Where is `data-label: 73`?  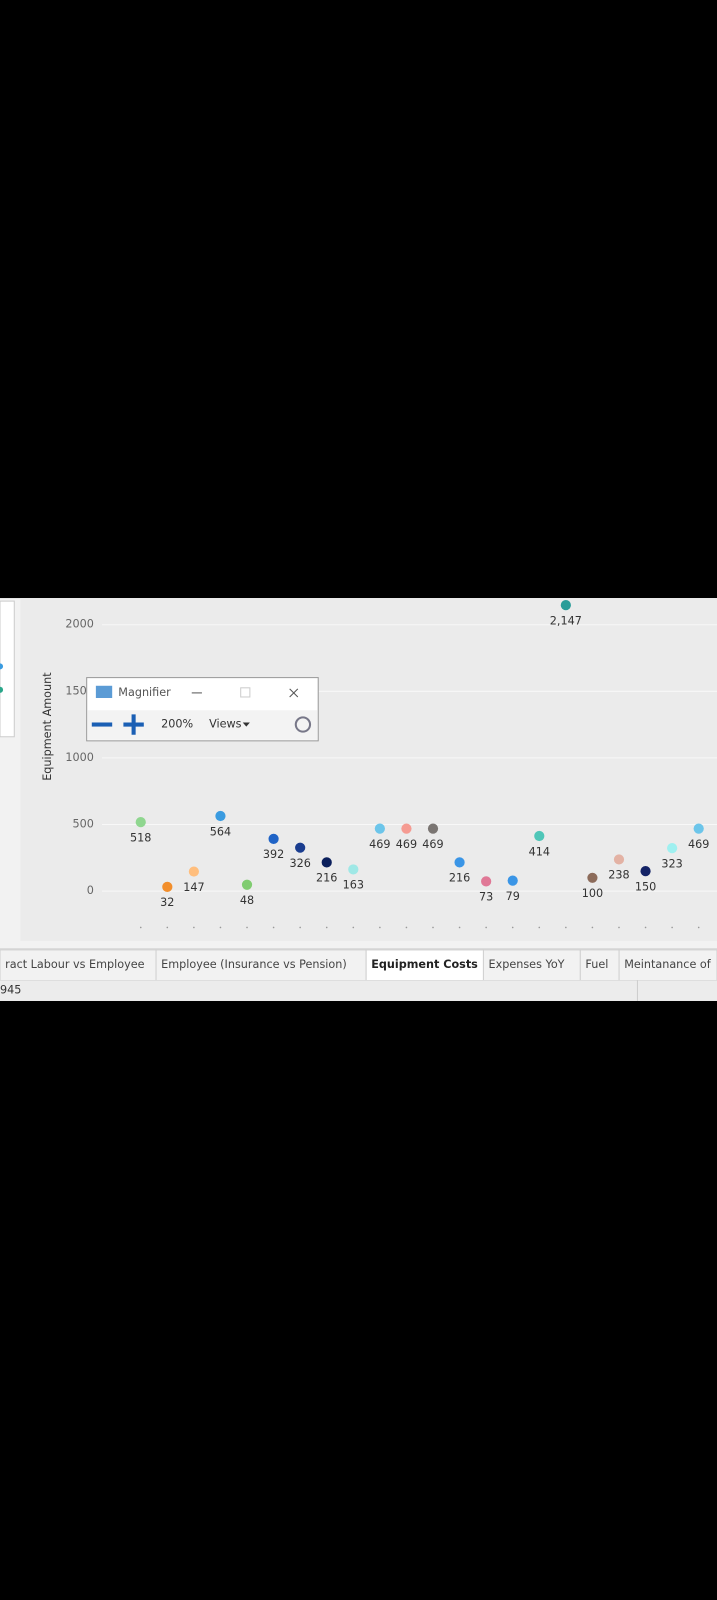
data-label: 73 is located at coordinates (486, 897).